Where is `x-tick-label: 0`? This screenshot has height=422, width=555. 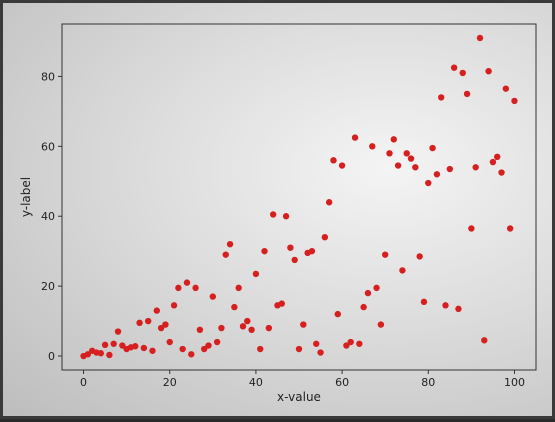 x-tick-label: 0 is located at coordinates (83, 382).